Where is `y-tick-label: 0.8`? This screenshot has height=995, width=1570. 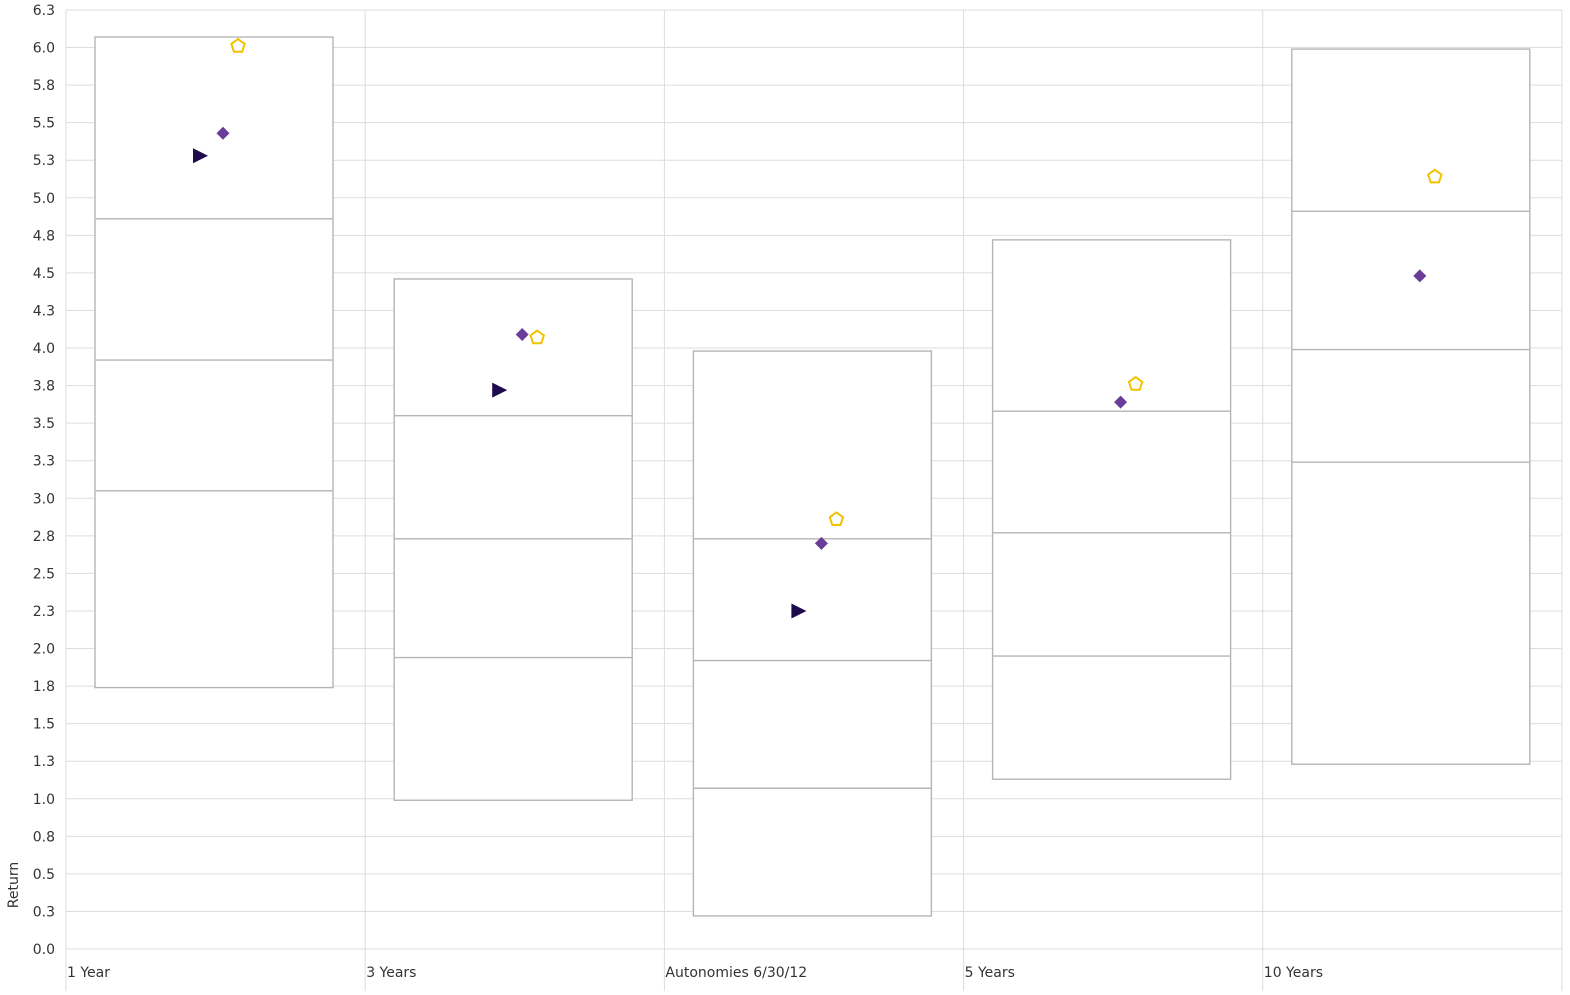 y-tick-label: 0.8 is located at coordinates (44, 837).